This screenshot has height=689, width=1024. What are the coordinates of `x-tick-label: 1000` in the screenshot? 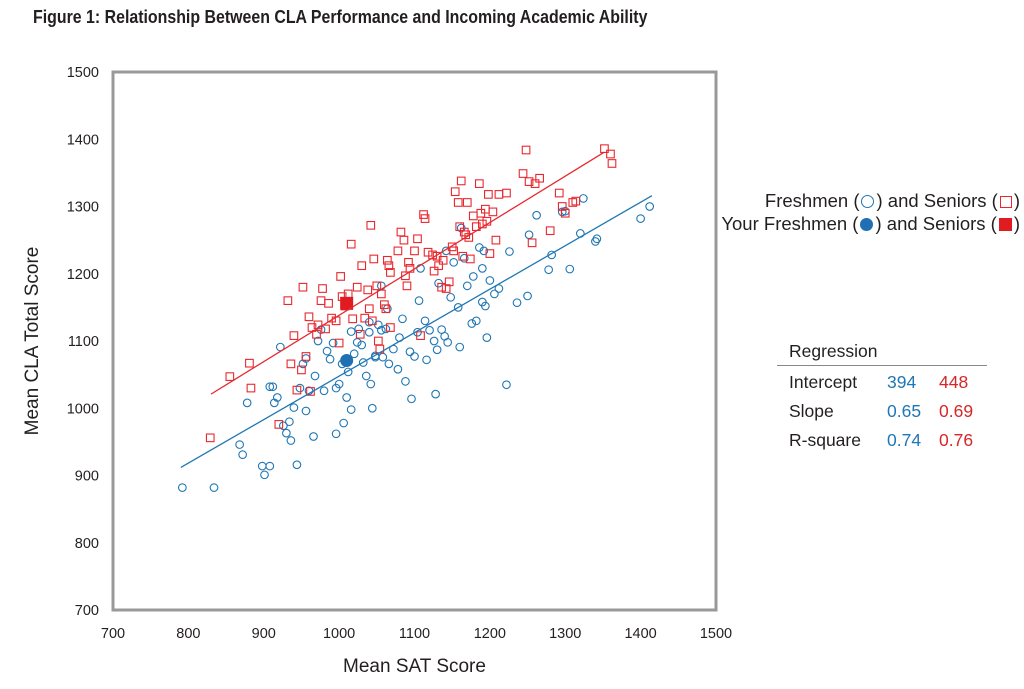 It's located at (339, 634).